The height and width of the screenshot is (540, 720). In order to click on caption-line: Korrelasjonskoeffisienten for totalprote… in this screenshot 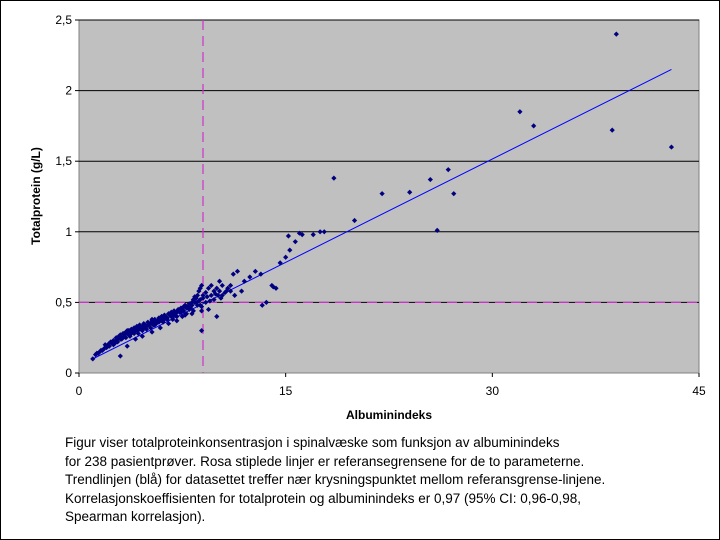, I will do `click(323, 498)`.